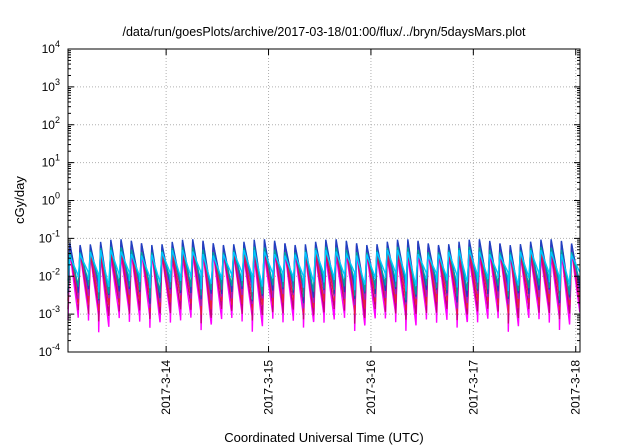 Image resolution: width=640 pixels, height=448 pixels. Describe the element at coordinates (473, 387) in the screenshot. I see `x-tick-label: 2017-3-17` at that location.